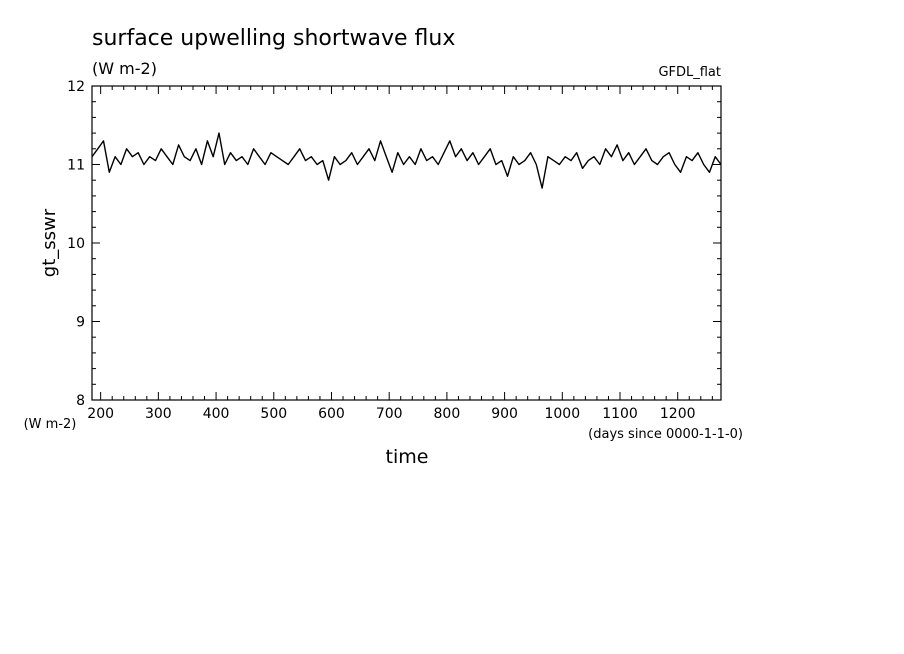 This screenshot has width=904, height=654. I want to click on x-tick-label: 400, so click(216, 414).